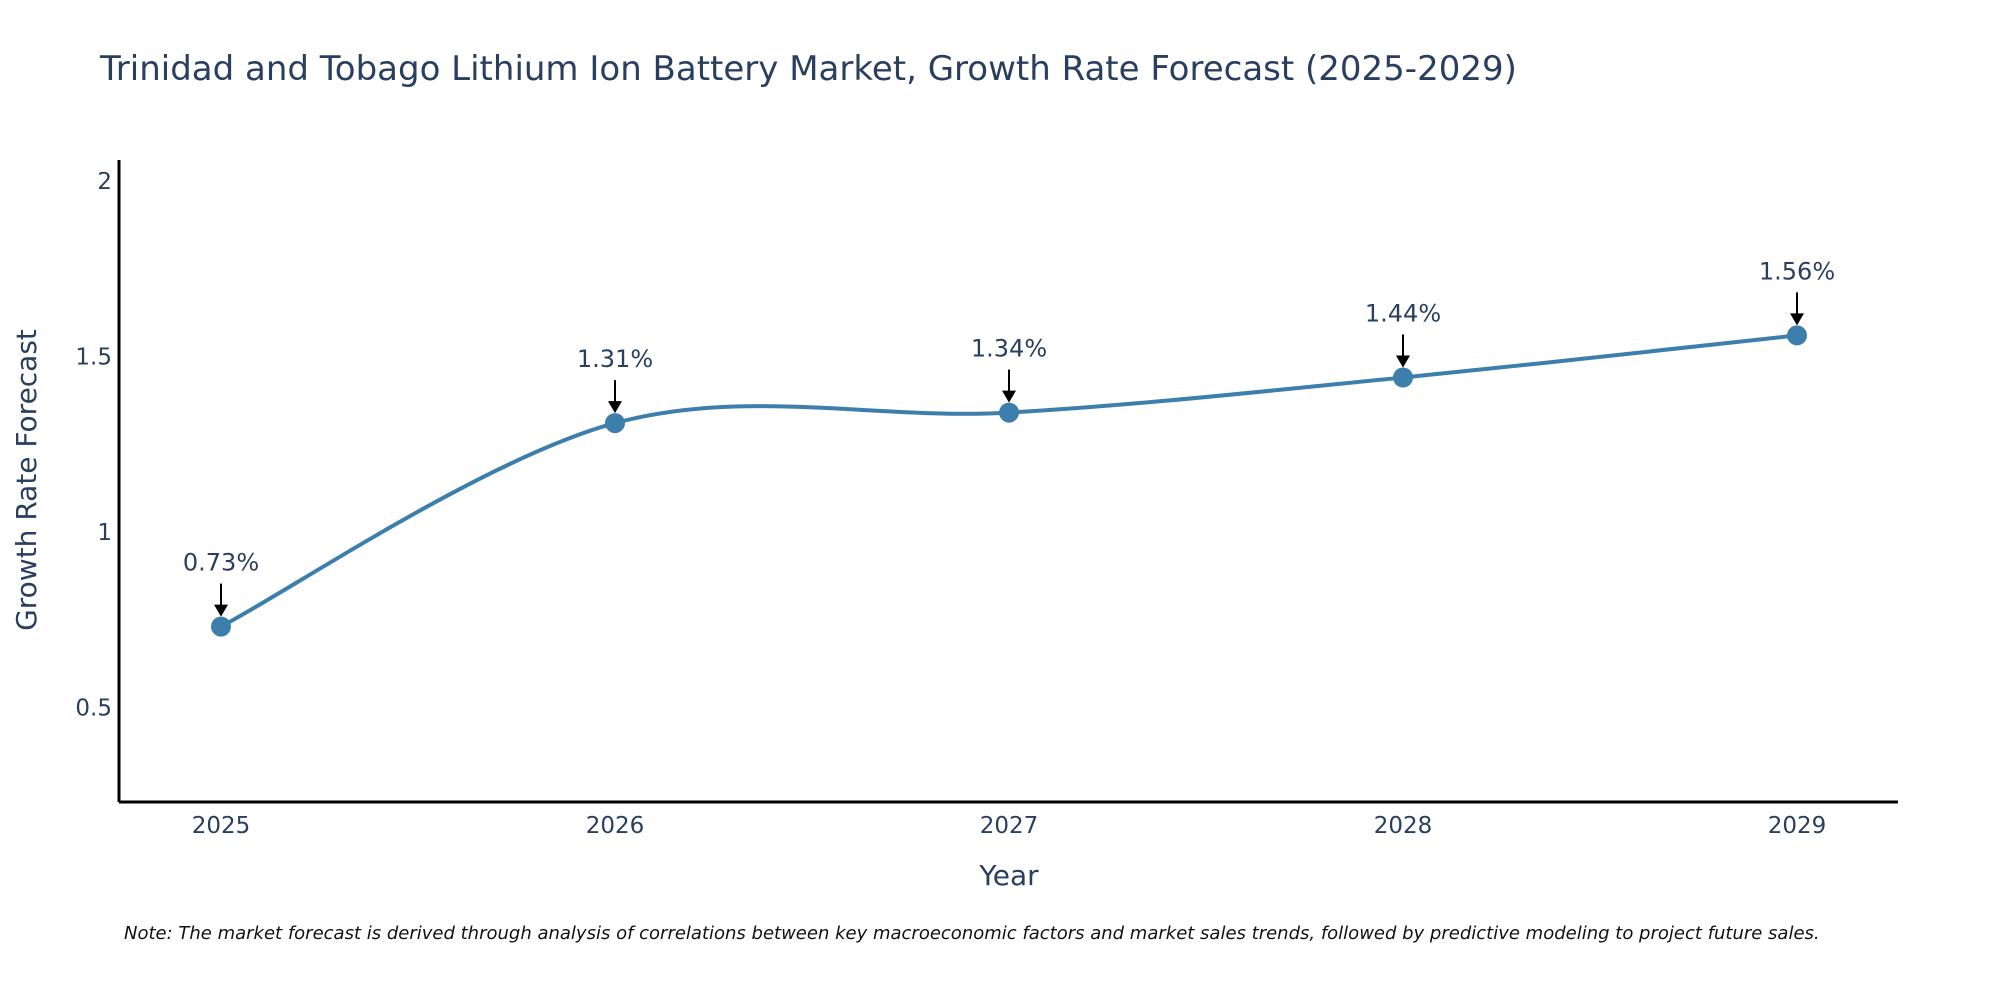 The height and width of the screenshot is (1000, 2000). Describe the element at coordinates (104, 182) in the screenshot. I see `y-tick-label: 2` at that location.